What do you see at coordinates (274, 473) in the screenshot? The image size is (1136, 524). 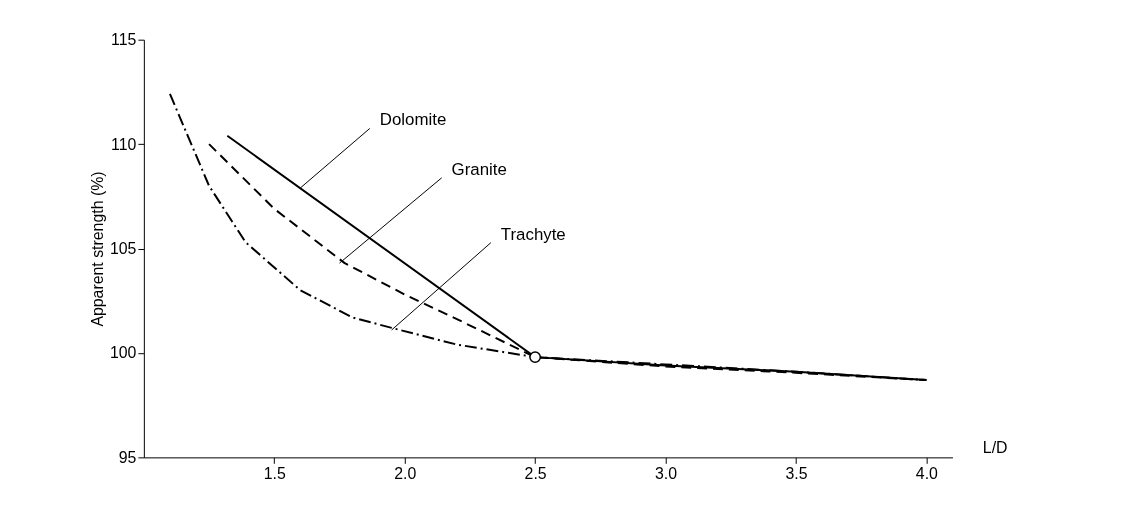 I see `x-tick-label: 1.5` at bounding box center [274, 473].